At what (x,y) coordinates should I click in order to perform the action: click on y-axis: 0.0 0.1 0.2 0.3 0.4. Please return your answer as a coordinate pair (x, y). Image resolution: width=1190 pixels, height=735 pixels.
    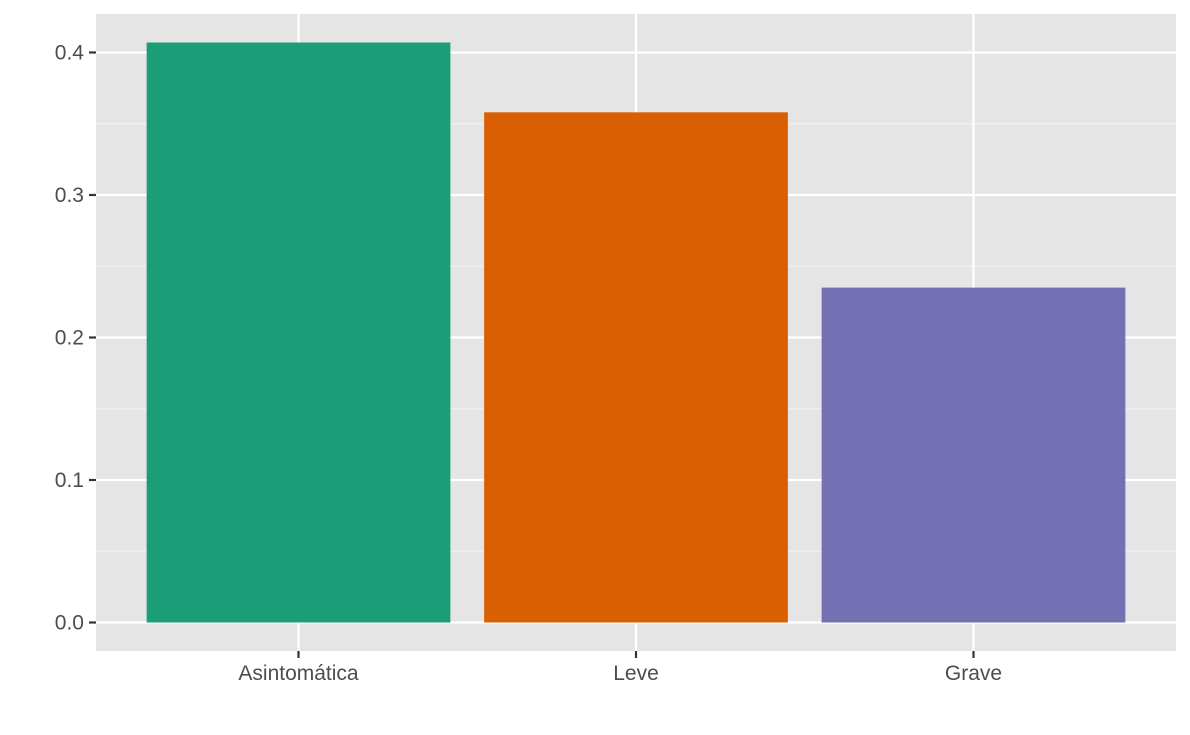
    Looking at the image, I should click on (75, 337).